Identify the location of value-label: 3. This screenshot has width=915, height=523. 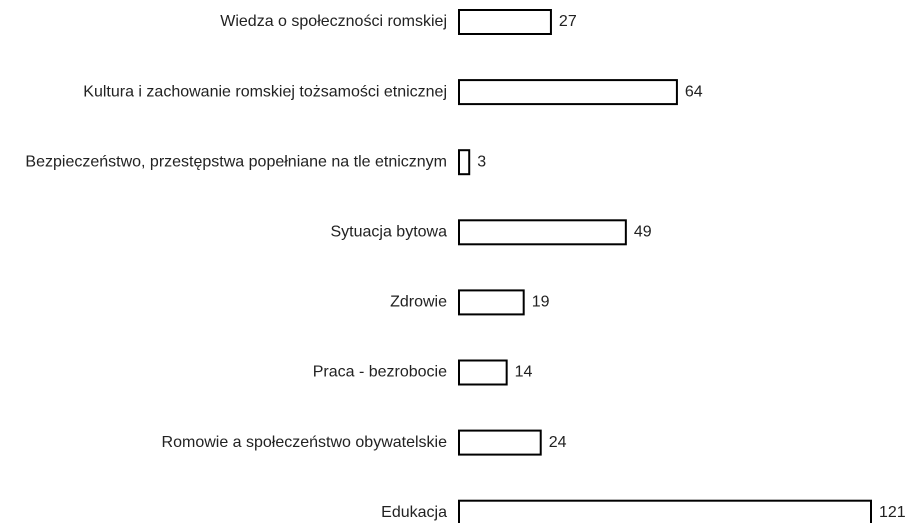
(481, 161).